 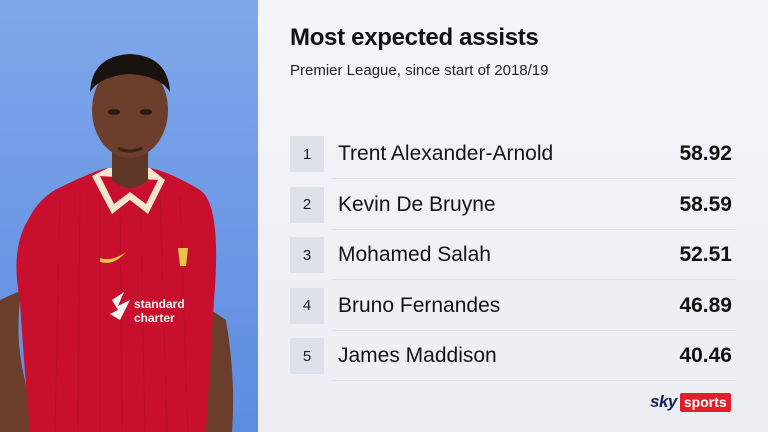 I want to click on sky-sports-logo: sky sports, so click(x=690, y=402).